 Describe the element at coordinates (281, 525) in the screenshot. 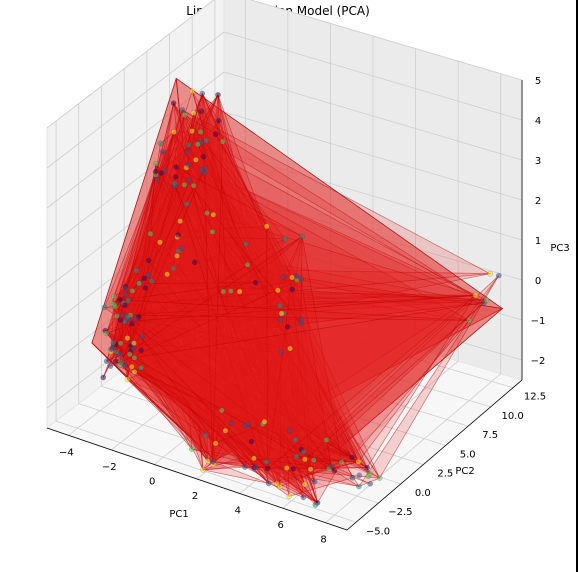

I see `x-tick-label: 6` at that location.